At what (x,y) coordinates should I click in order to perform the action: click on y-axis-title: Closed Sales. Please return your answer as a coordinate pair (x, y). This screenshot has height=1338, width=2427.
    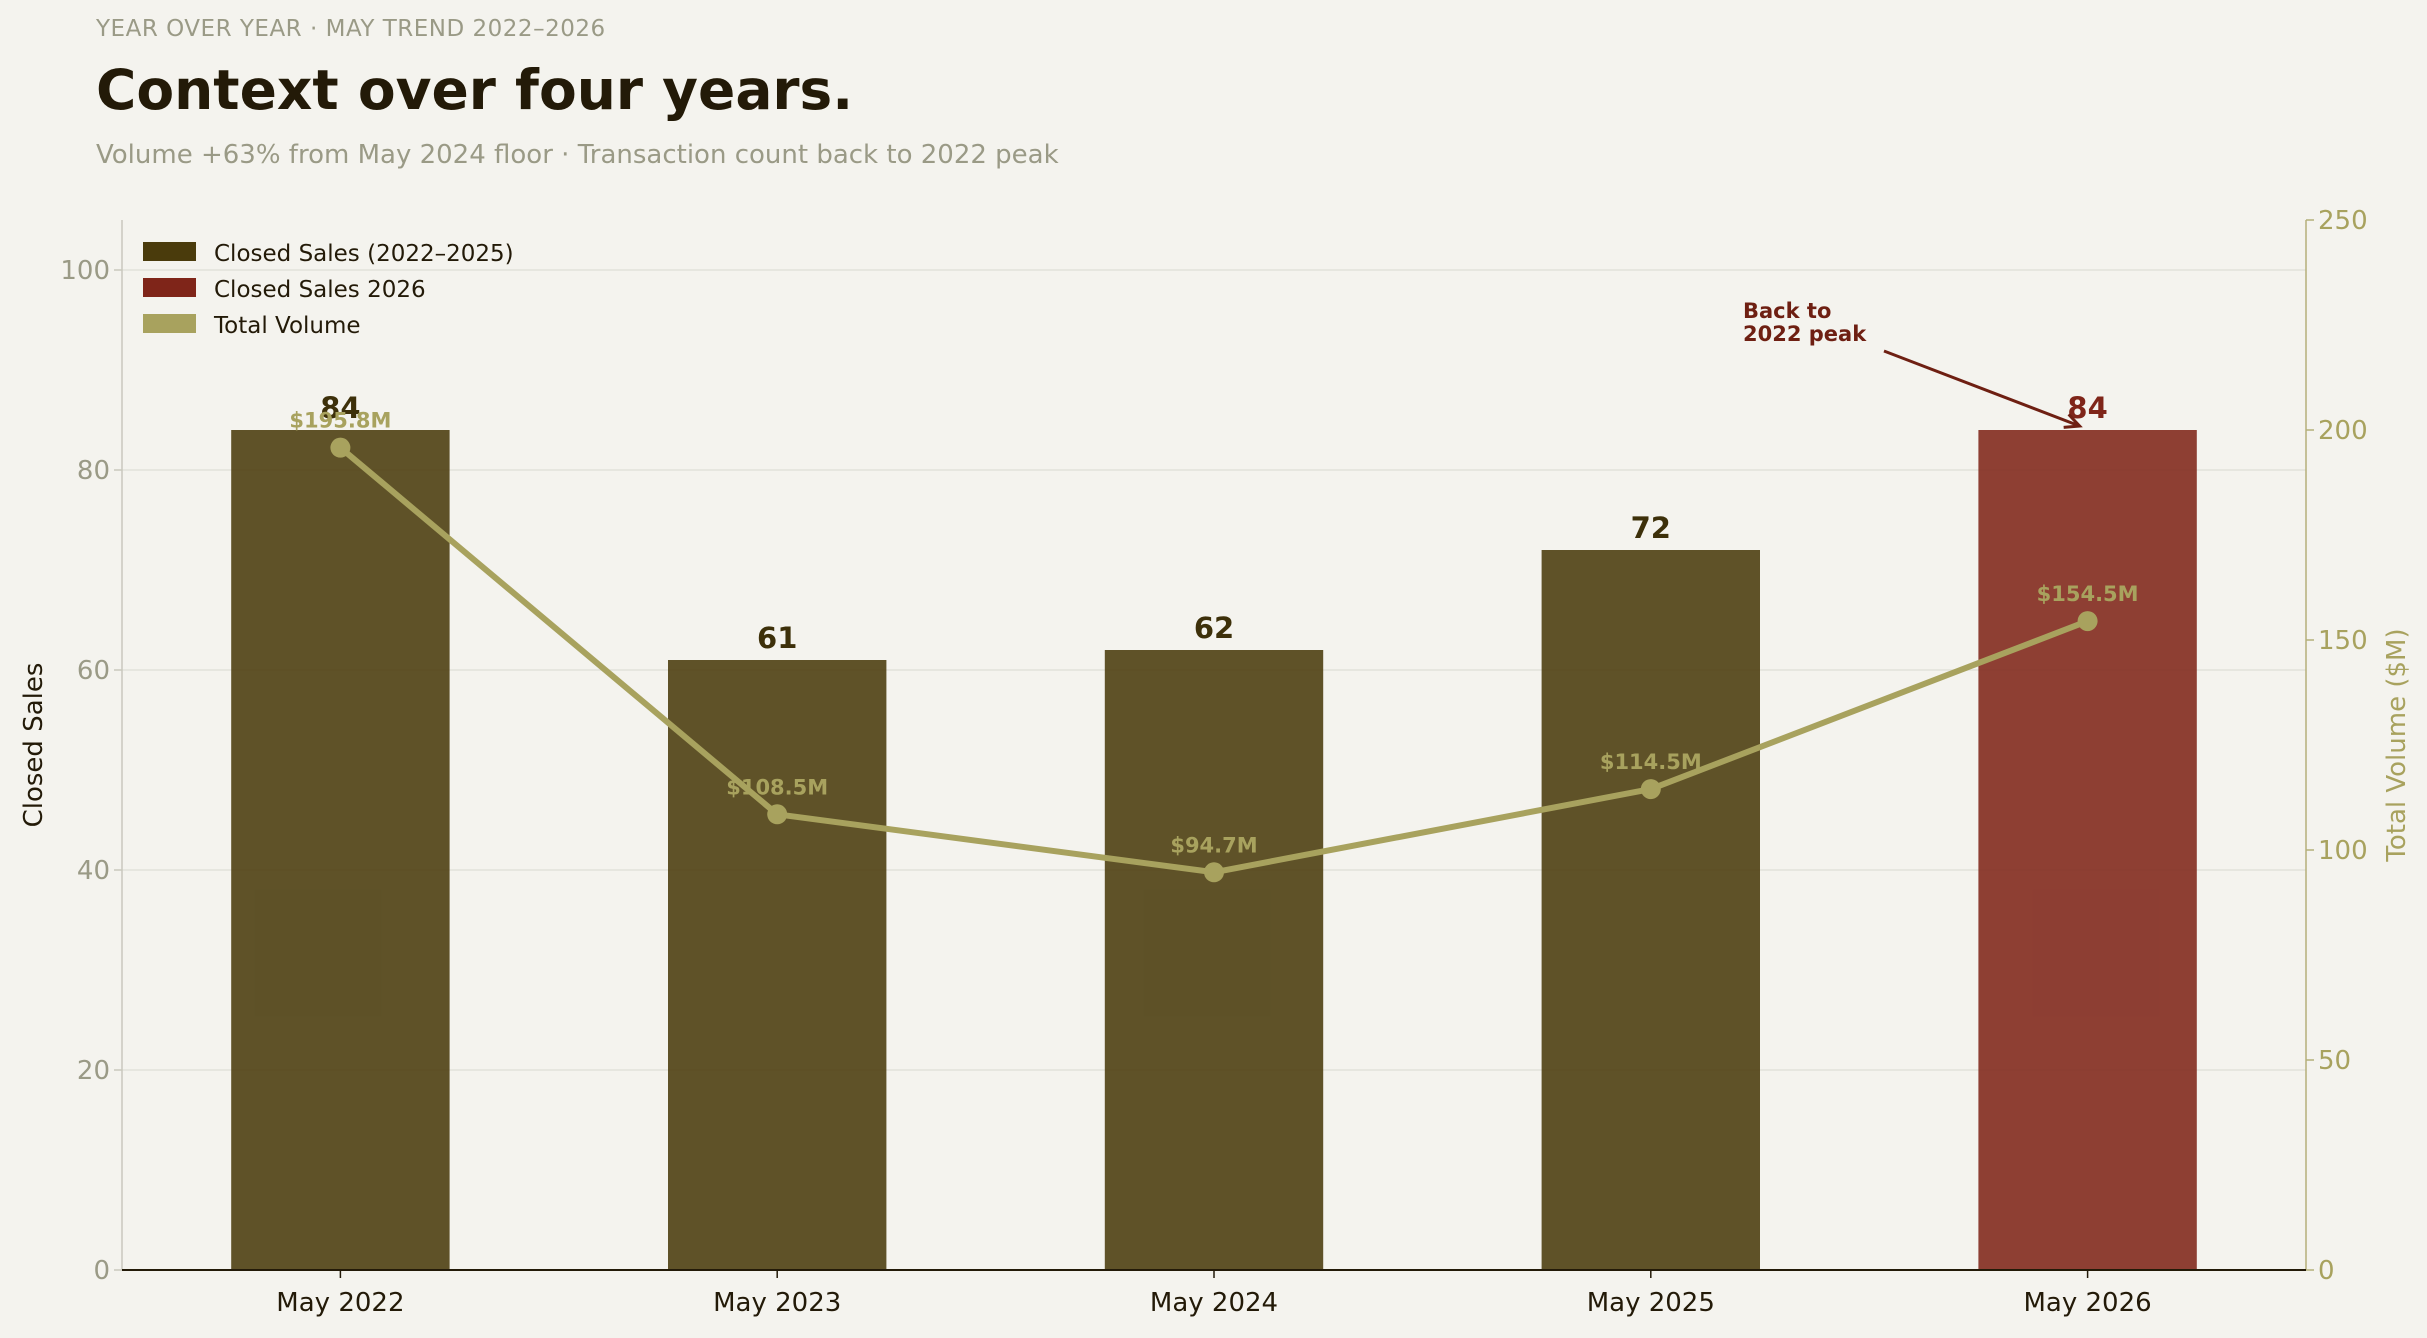
    Looking at the image, I should click on (34, 745).